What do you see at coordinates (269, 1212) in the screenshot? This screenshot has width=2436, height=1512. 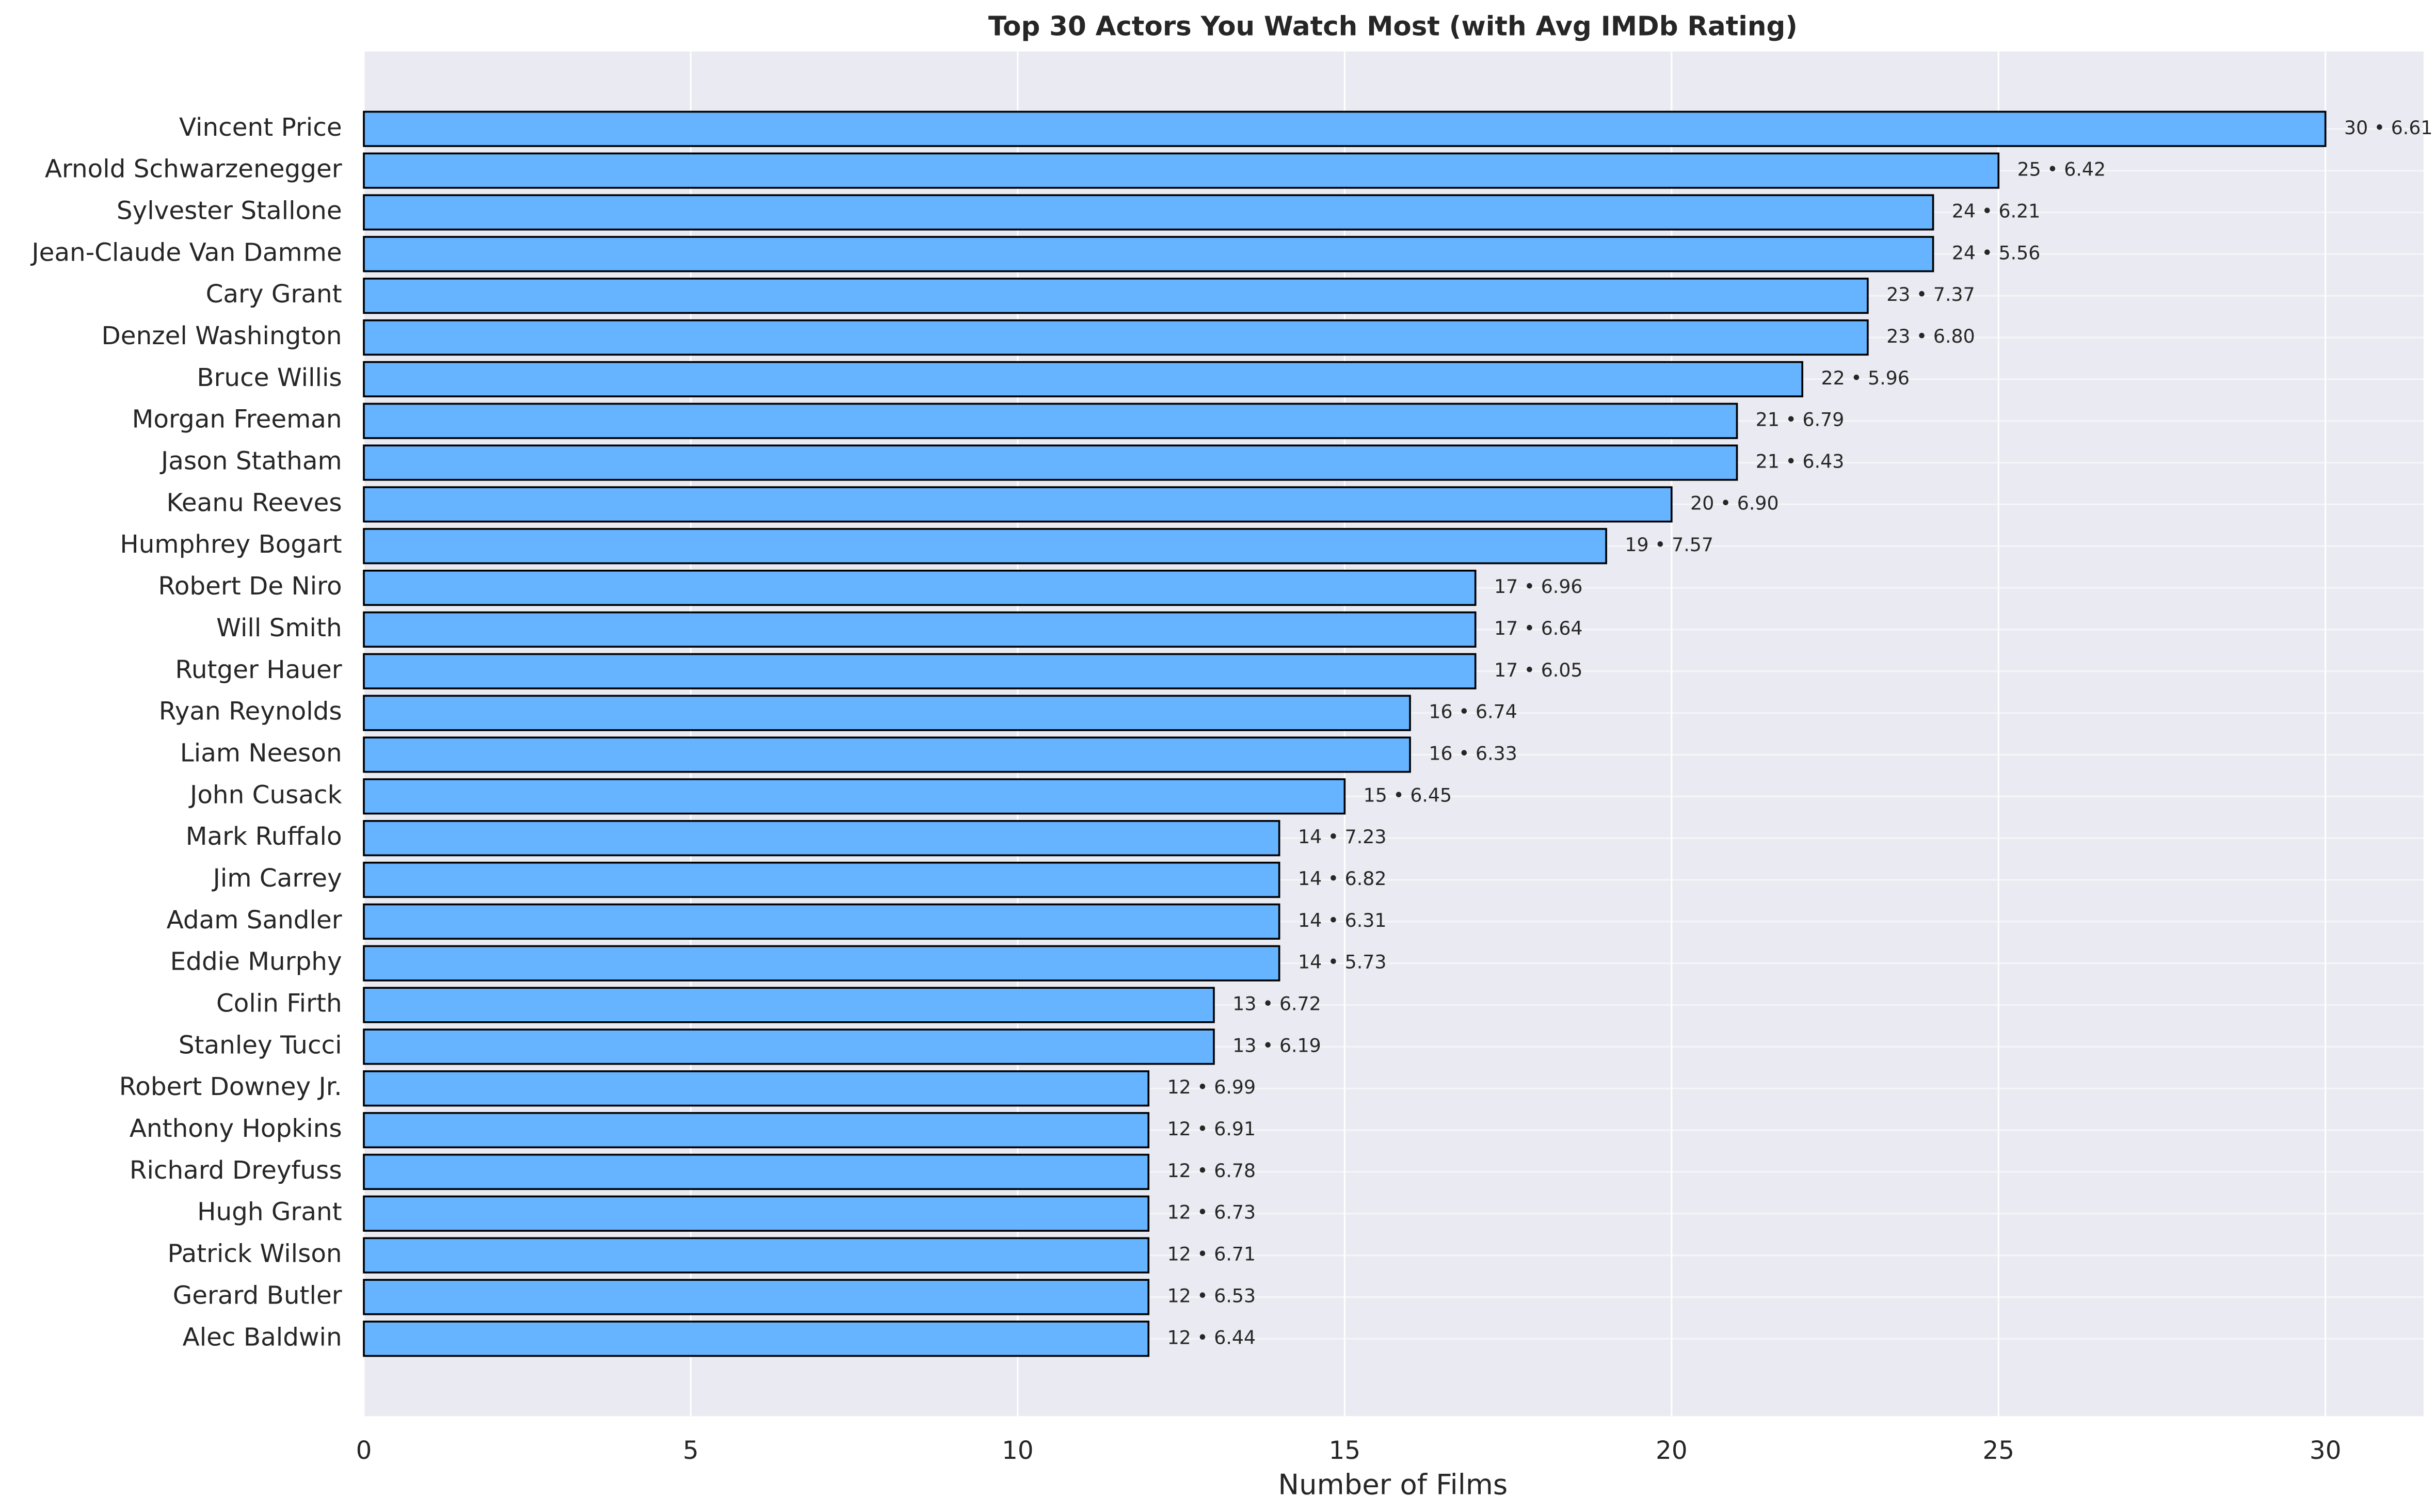 I see `y-tick-label: Hugh Grant` at bounding box center [269, 1212].